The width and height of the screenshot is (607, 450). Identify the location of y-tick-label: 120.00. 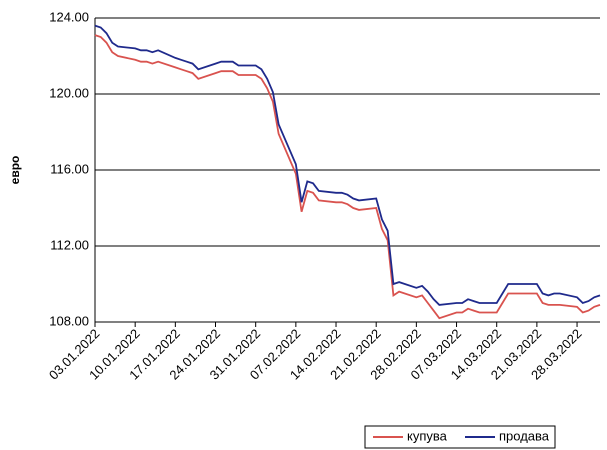
(69, 92).